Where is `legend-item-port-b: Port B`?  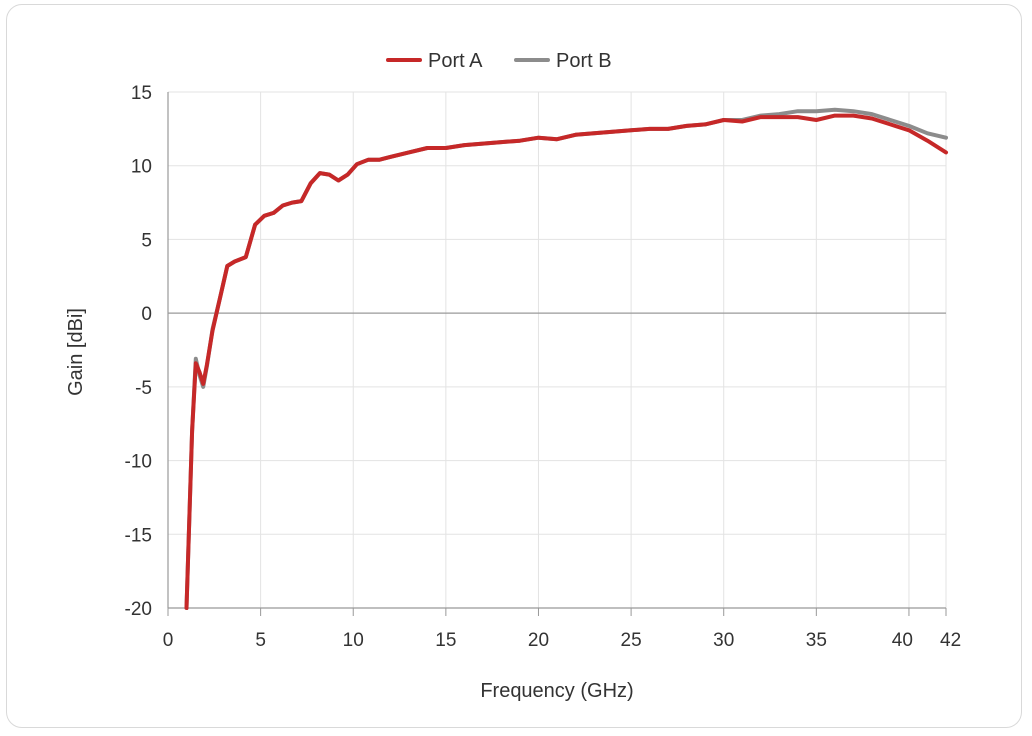 legend-item-port-b: Port B is located at coordinates (563, 61).